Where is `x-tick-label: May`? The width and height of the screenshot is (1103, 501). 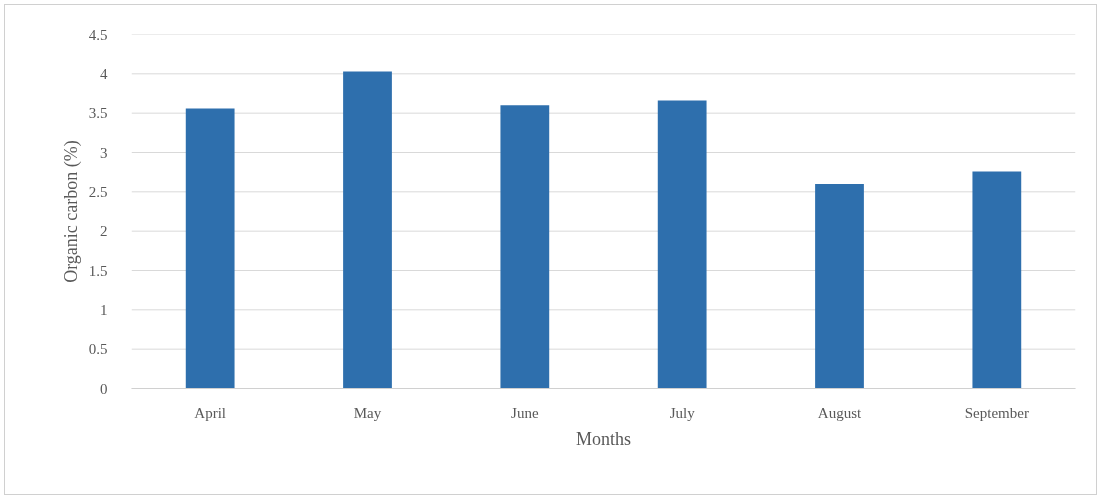
x-tick-label: May is located at coordinates (367, 412).